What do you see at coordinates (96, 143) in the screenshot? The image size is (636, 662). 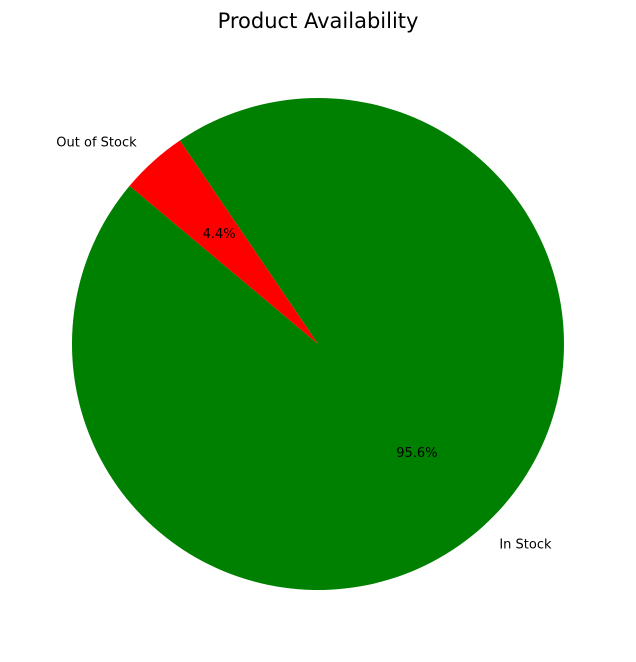 I see `slice-label-out-of-stock: Out of Stock` at bounding box center [96, 143].